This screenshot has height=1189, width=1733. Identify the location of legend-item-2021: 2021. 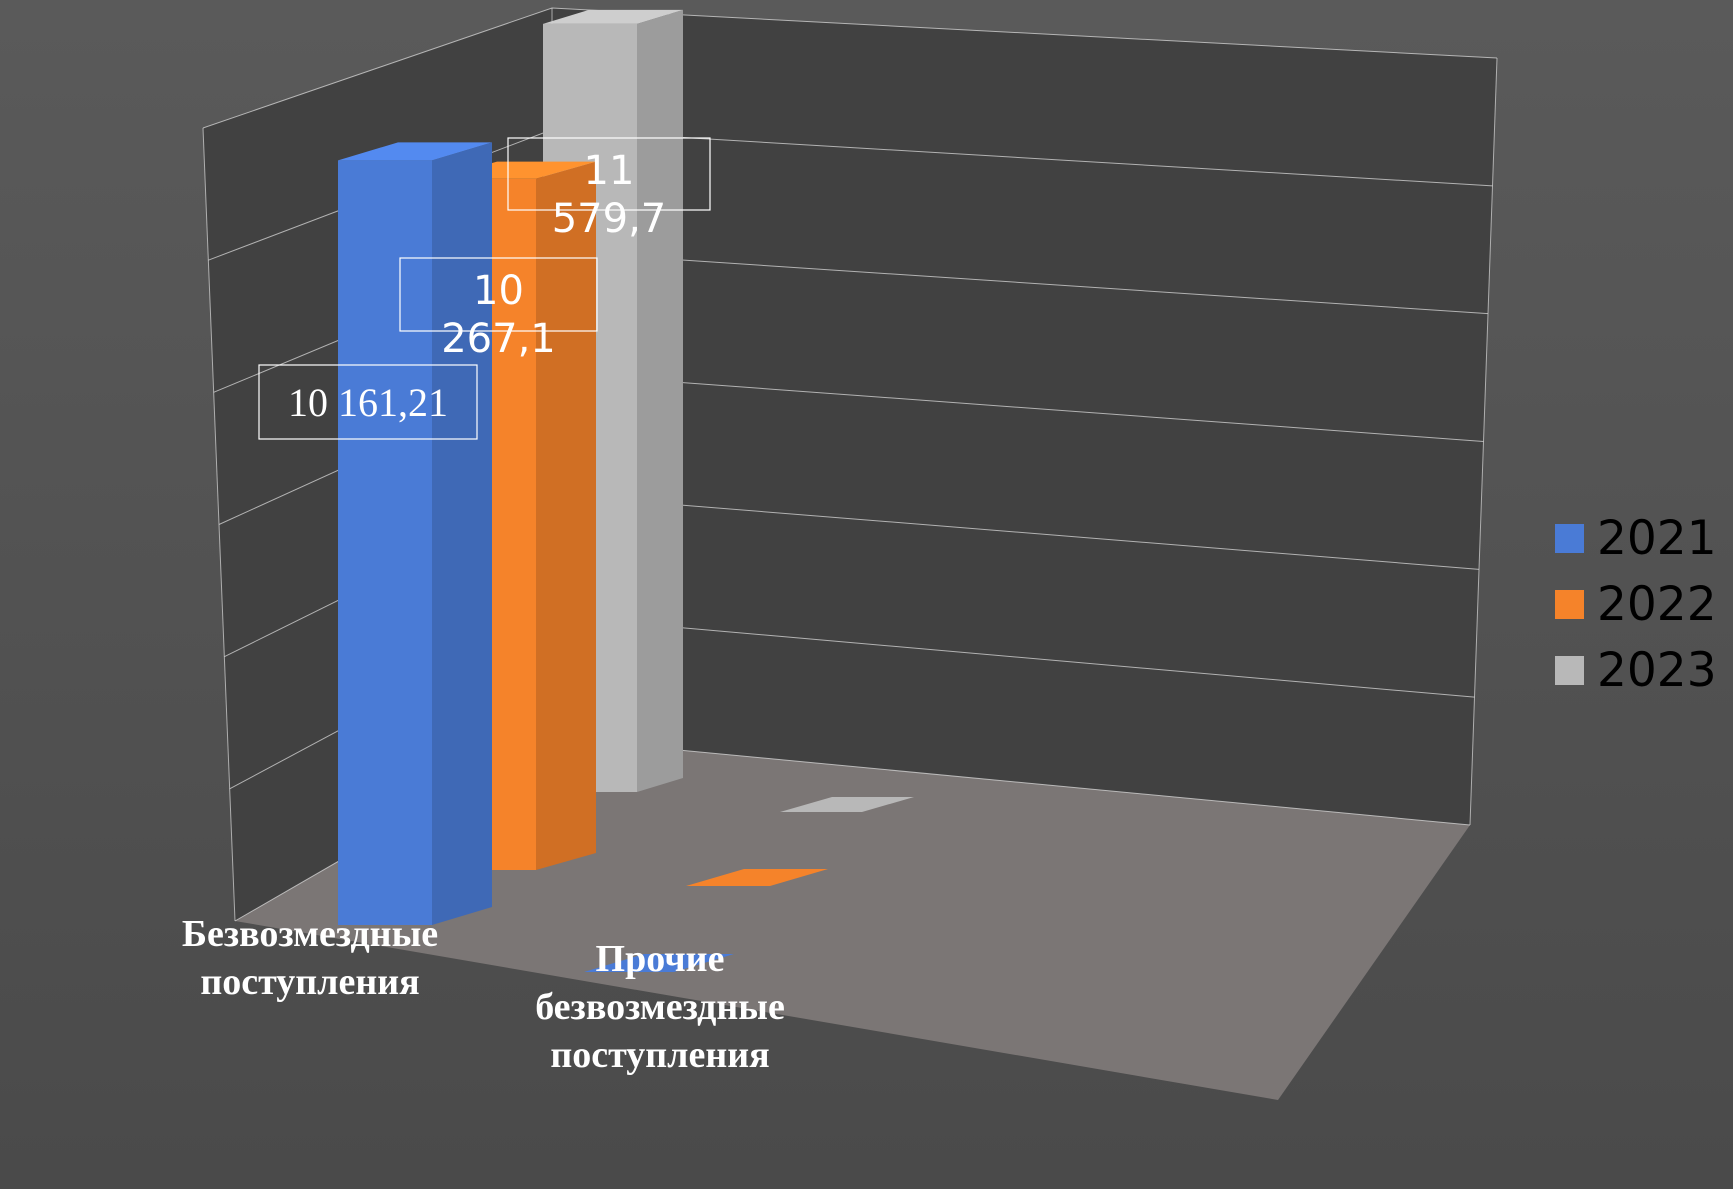
(1642, 538).